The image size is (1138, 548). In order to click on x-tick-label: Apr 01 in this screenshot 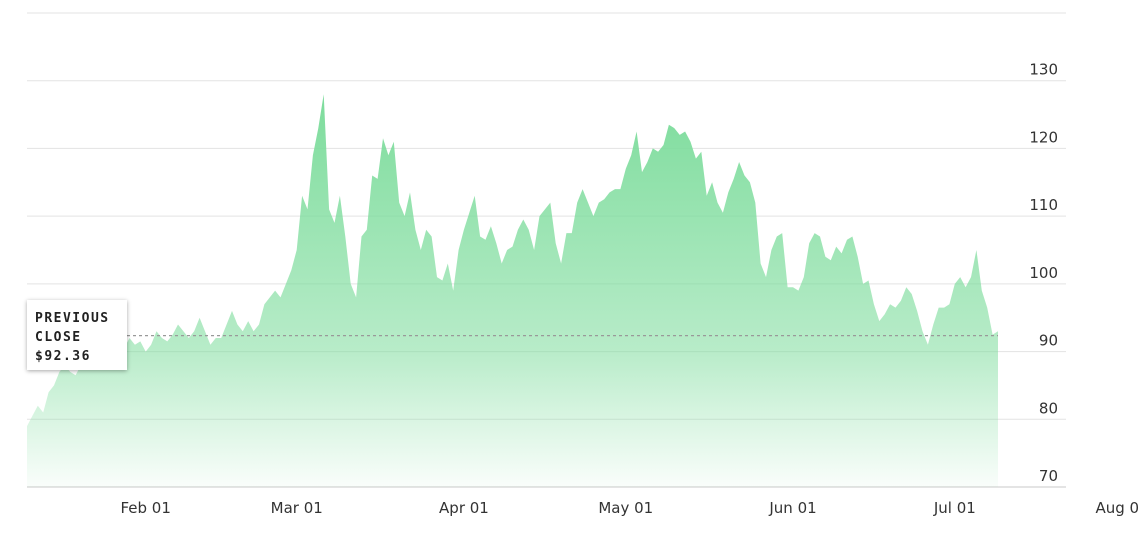, I will do `click(464, 508)`.